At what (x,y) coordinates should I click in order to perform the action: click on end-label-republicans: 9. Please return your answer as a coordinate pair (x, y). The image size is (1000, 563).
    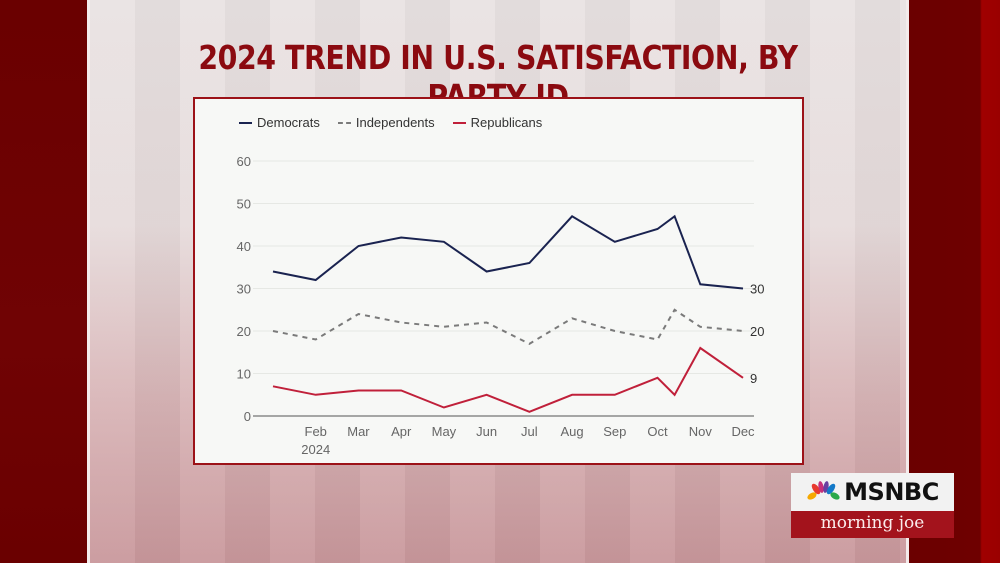
    Looking at the image, I should click on (753, 378).